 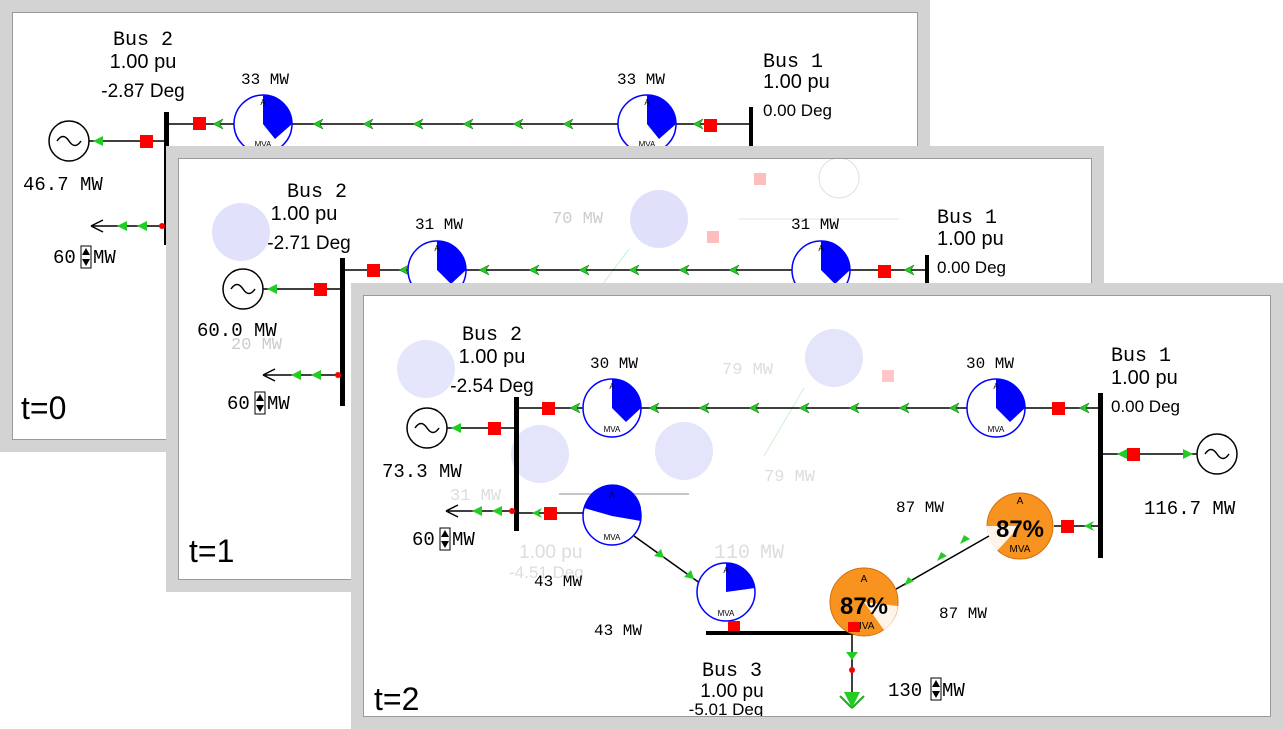 I want to click on line-flow-pie-left: A MVA, so click(x=263, y=124).